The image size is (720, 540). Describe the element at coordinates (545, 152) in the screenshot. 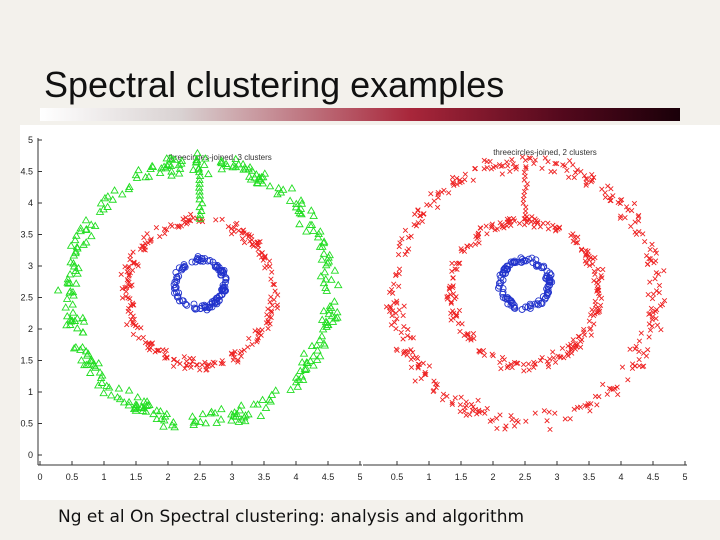

I see `plot-title: threecircles-joined, 2 clusters` at that location.